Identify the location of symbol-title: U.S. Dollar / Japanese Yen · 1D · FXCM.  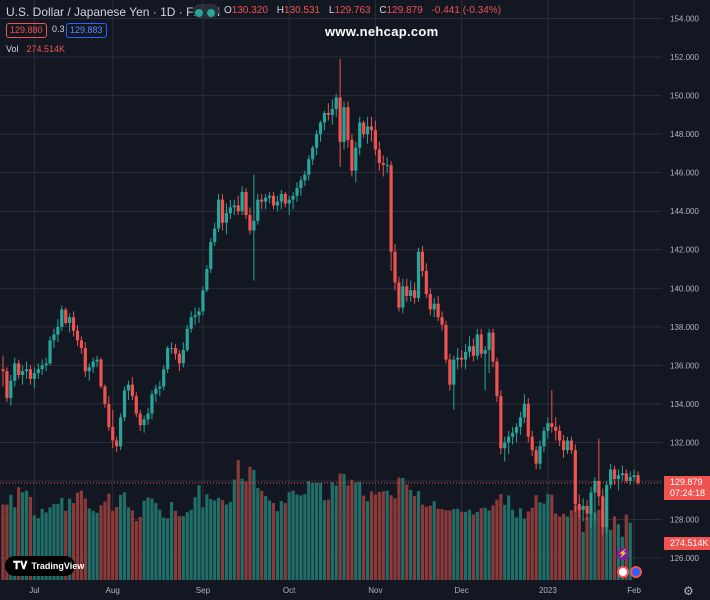
(113, 12).